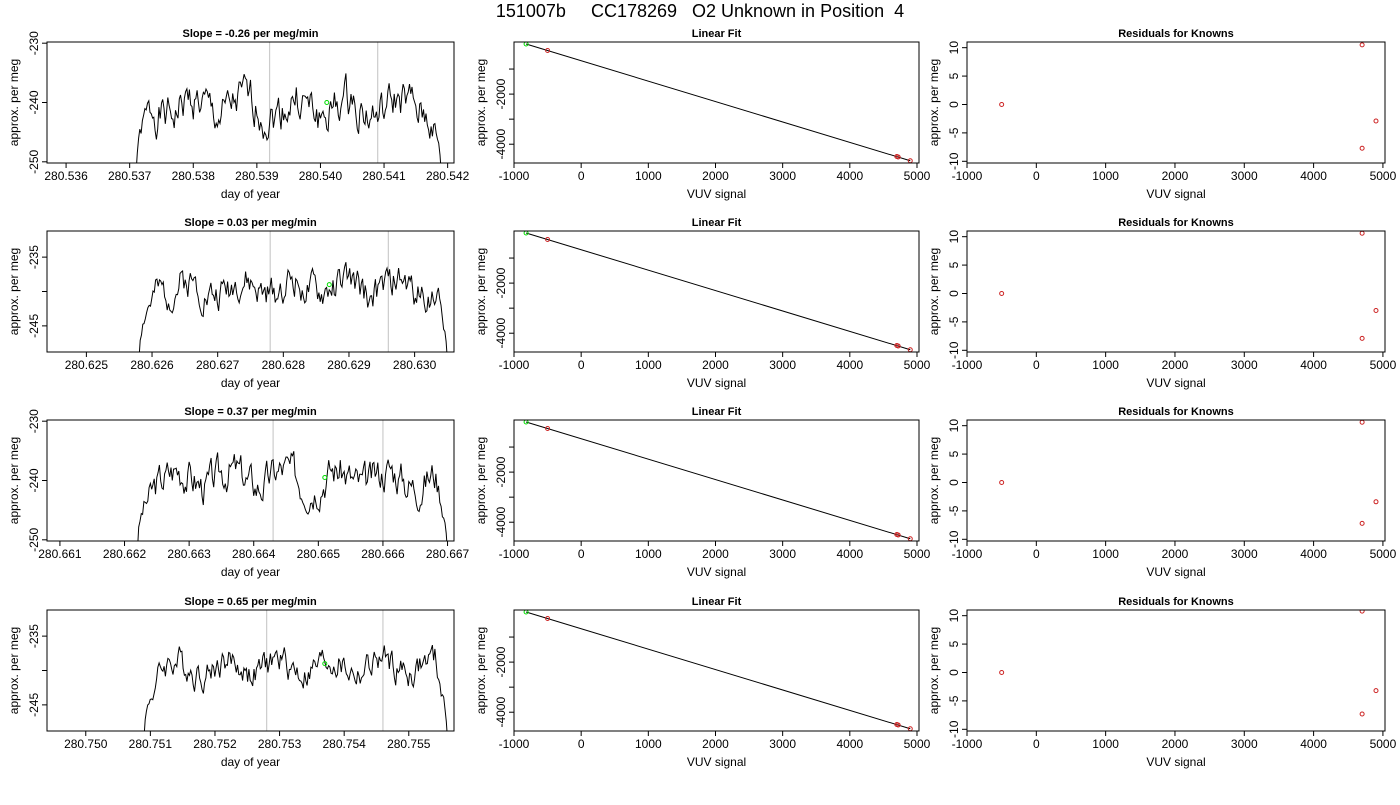 This screenshot has width=1400, height=805. Describe the element at coordinates (292, 496) in the screenshot. I see `data-trace` at that location.